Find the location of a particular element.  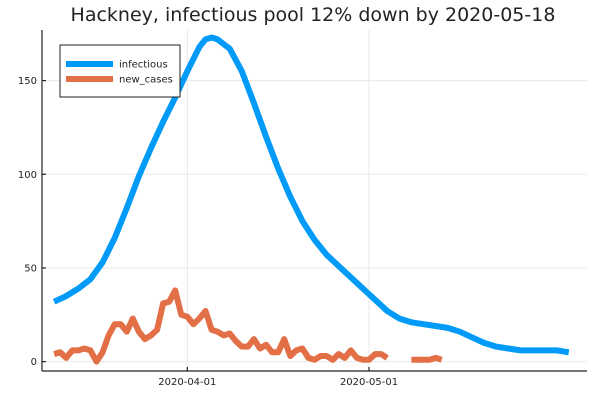

x-tick-label: 2020-04-01 is located at coordinates (187, 382).